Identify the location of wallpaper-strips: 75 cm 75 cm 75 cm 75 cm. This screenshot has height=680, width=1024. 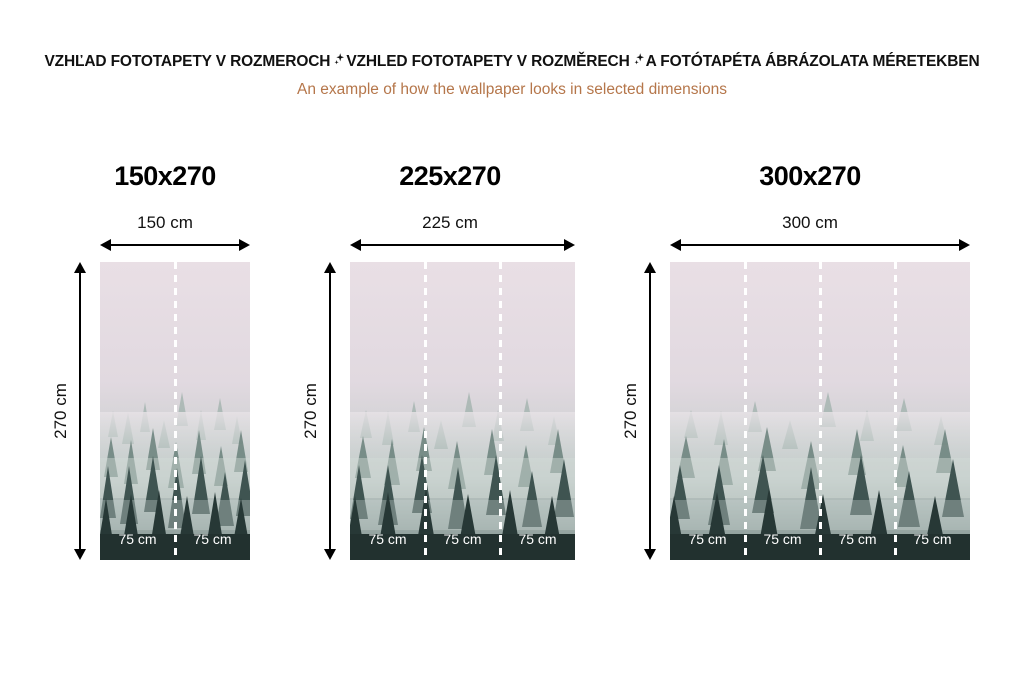
(820, 411).